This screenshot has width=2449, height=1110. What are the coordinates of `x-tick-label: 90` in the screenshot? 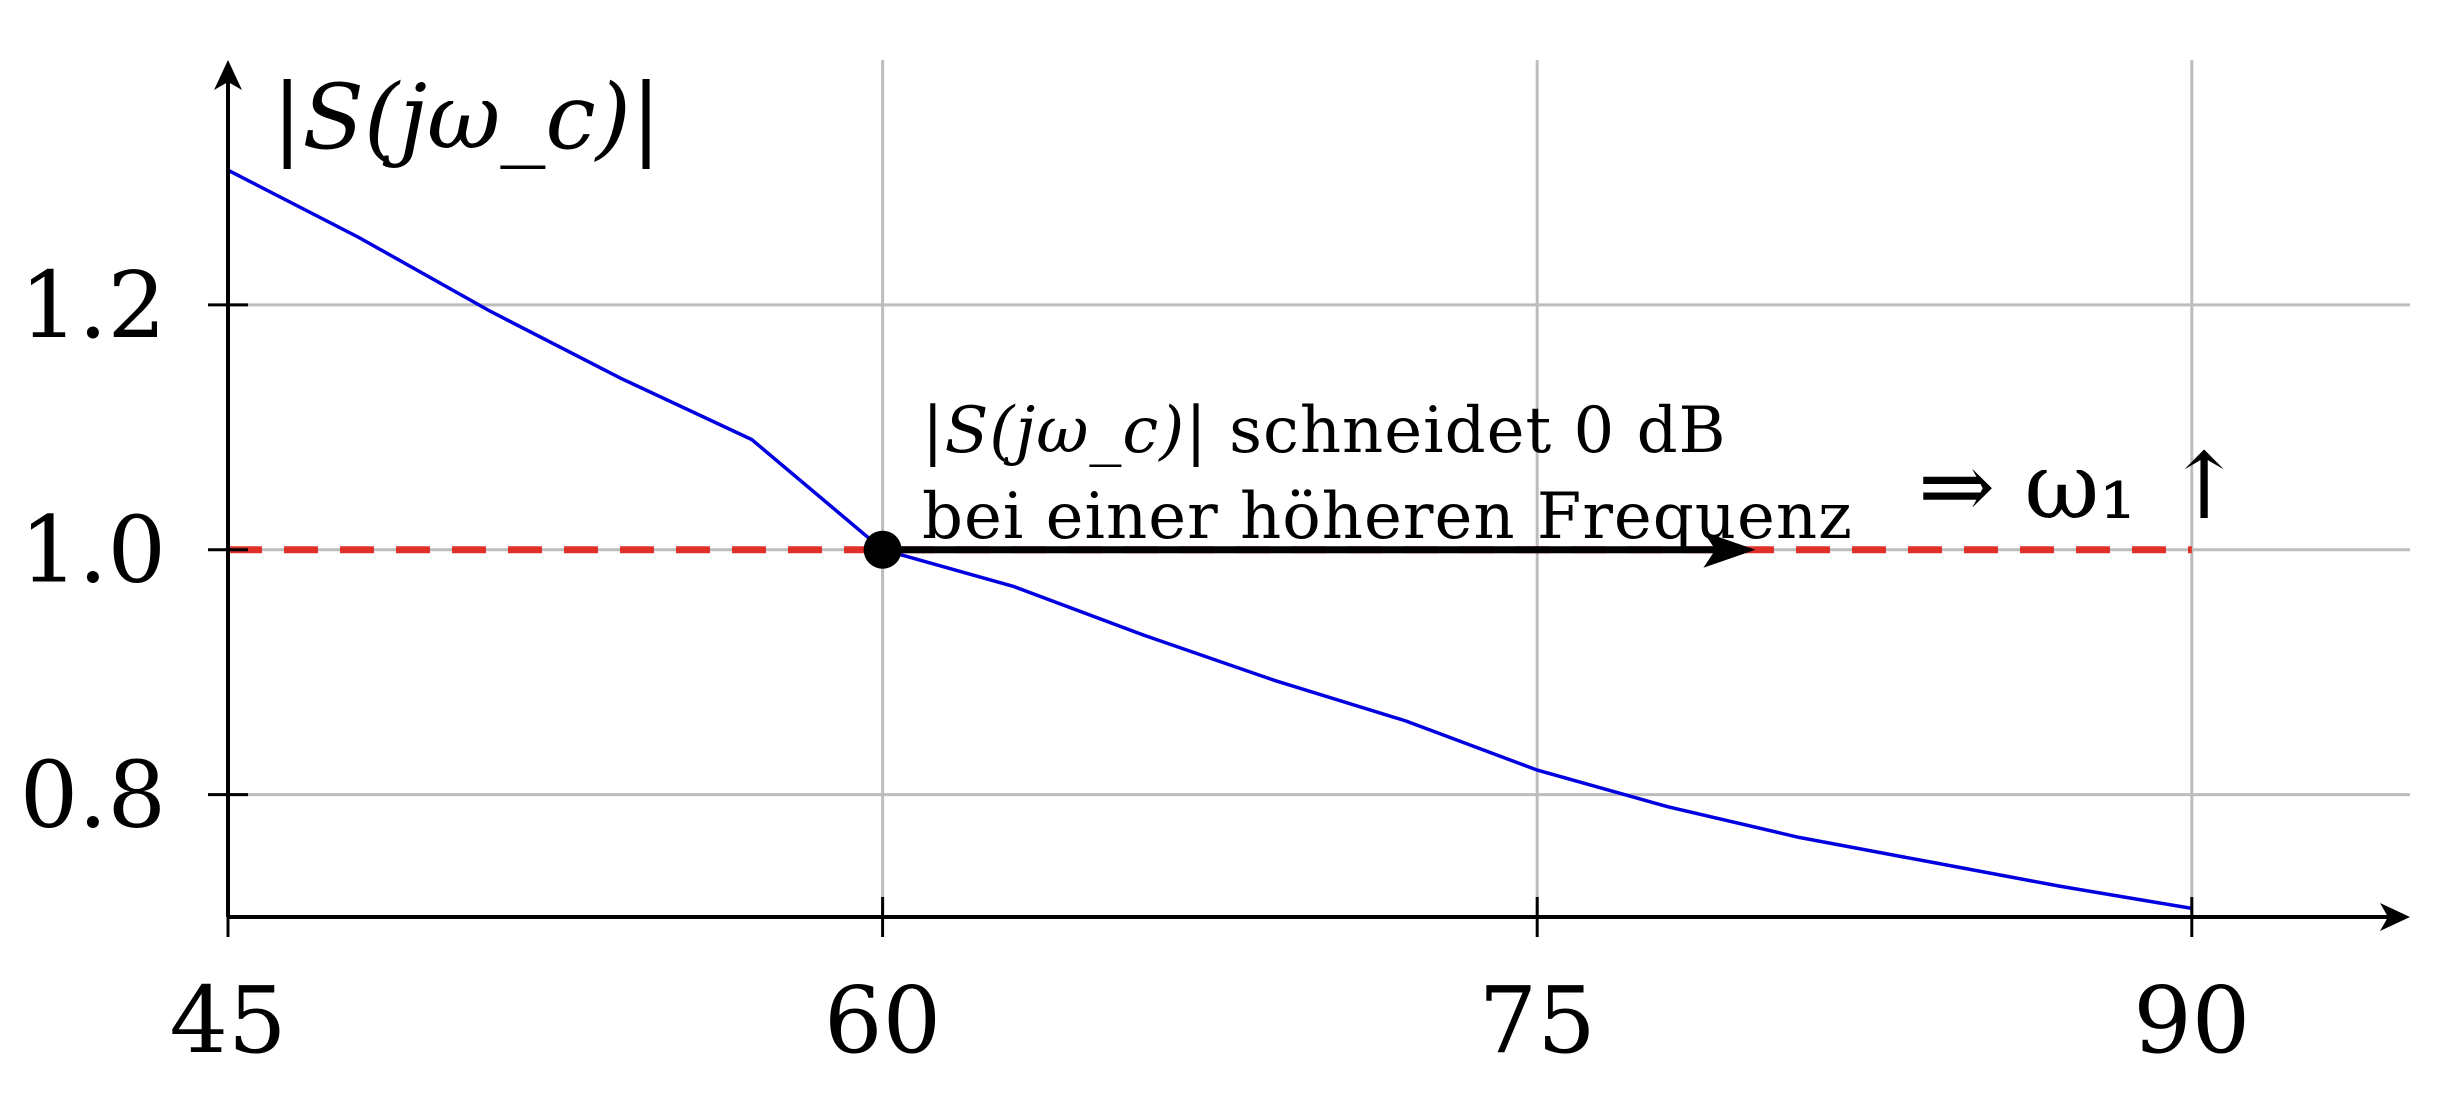 It's located at (2191, 1020).